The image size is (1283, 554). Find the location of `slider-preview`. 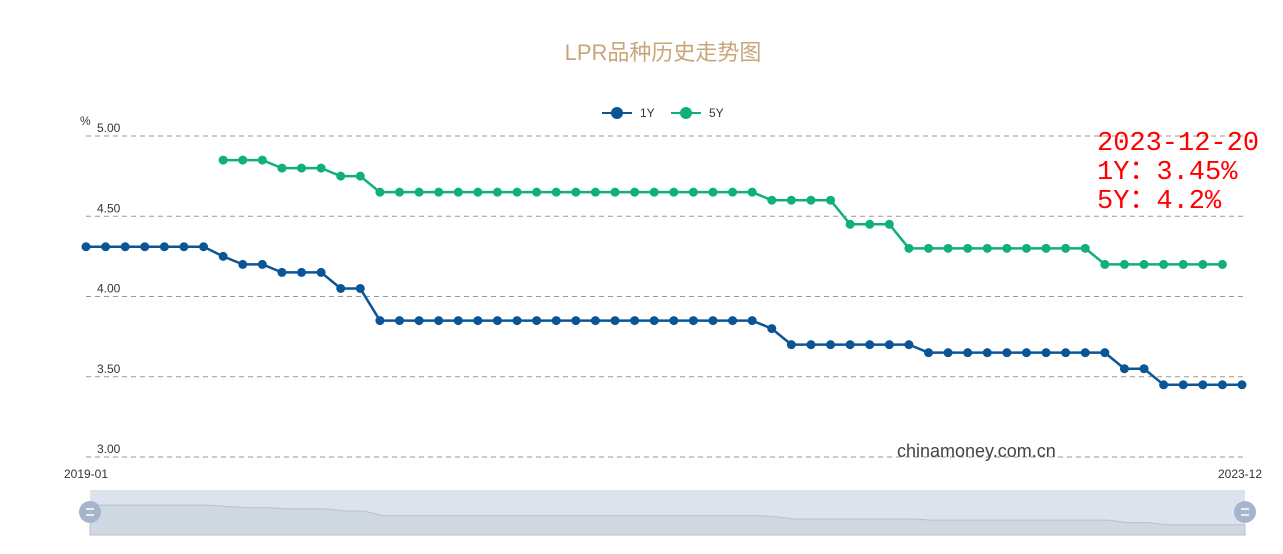

slider-preview is located at coordinates (667, 520).